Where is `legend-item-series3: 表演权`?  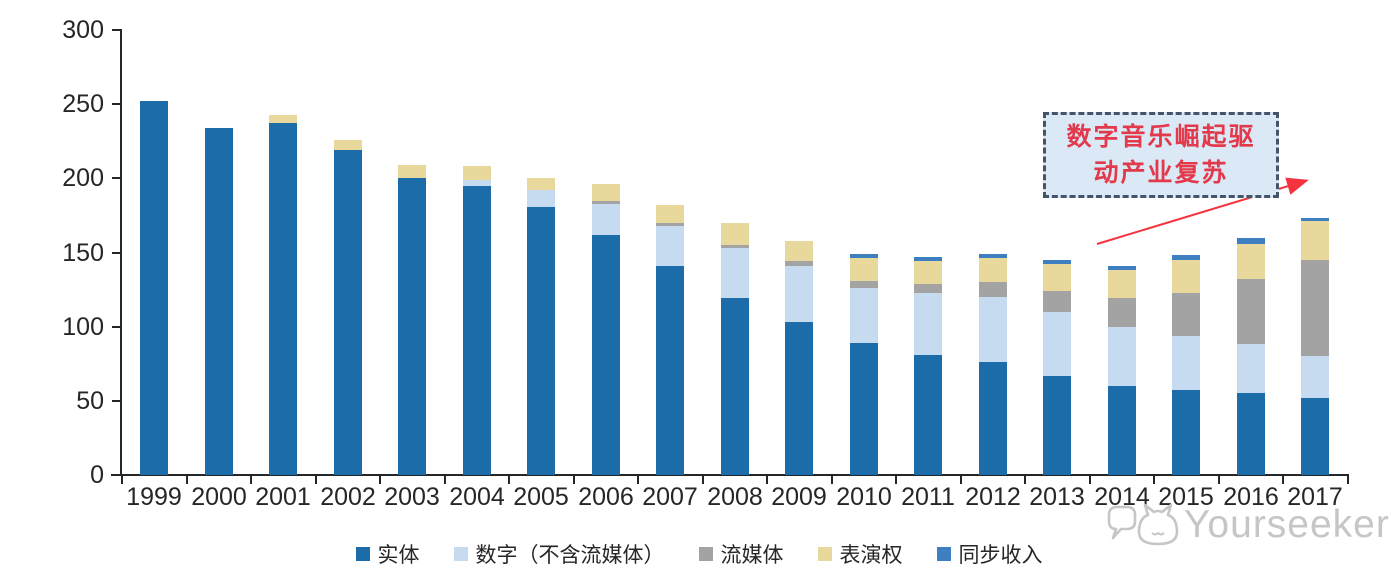 legend-item-series3: 表演权 is located at coordinates (860, 554).